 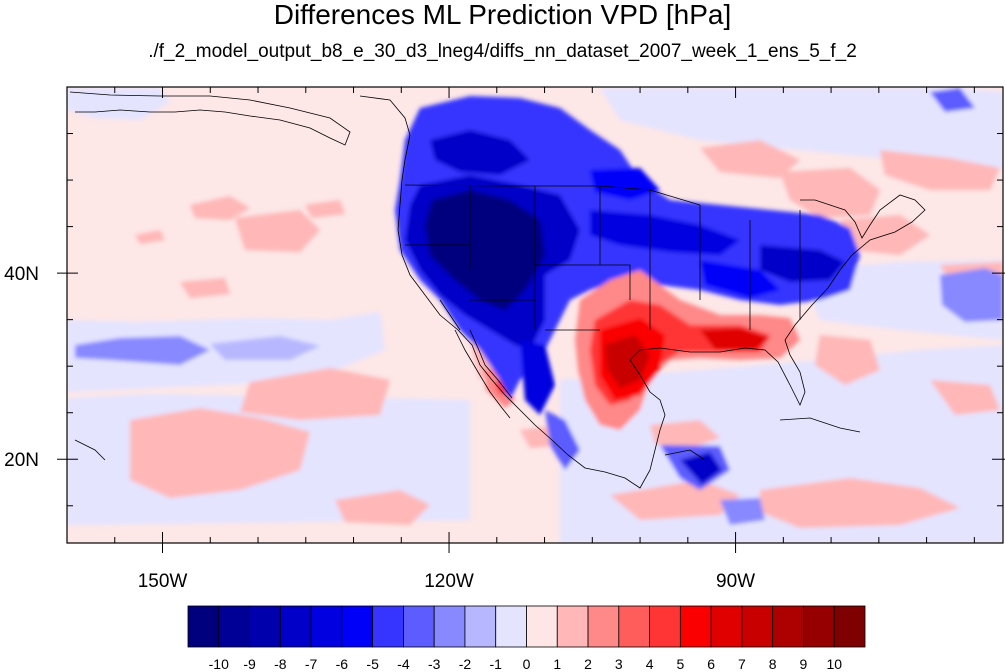 I want to click on colorbar-label: 3, so click(x=619, y=664).